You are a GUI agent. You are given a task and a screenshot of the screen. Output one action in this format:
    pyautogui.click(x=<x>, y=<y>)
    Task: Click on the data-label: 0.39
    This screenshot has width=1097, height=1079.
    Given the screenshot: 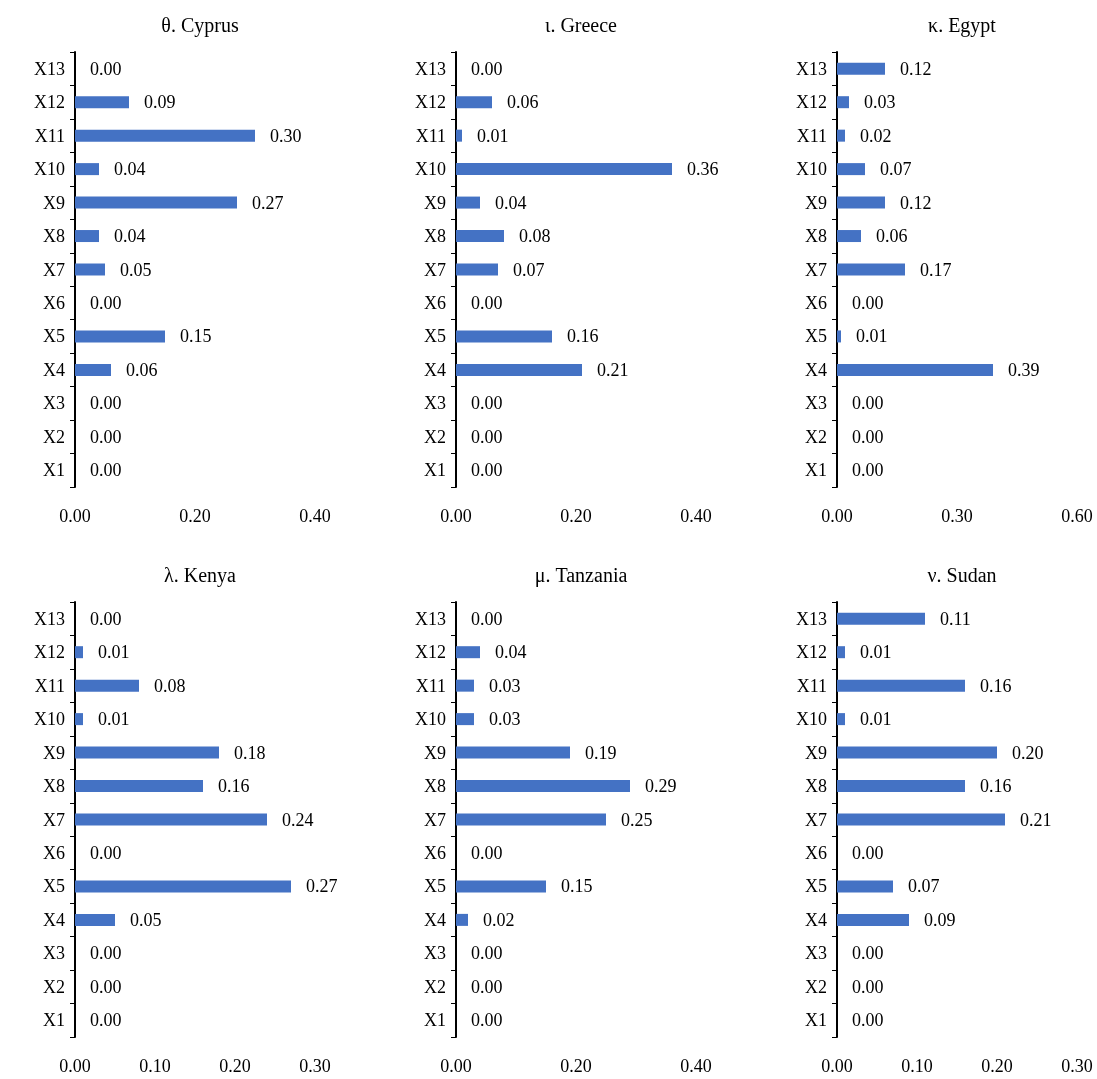 What is the action you would take?
    pyautogui.click(x=1024, y=369)
    